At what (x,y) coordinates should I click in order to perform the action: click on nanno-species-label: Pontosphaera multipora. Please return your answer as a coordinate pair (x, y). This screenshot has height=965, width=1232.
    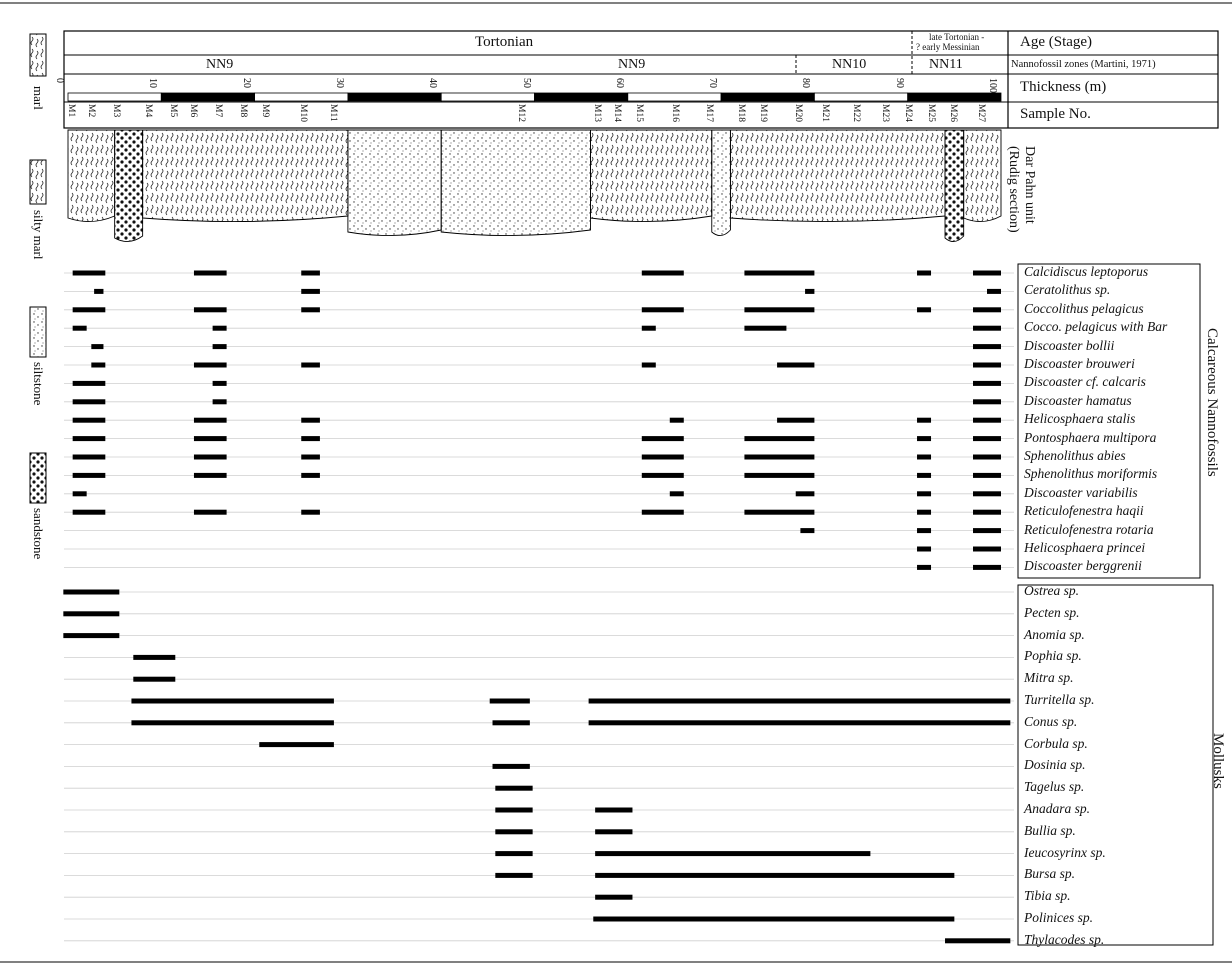
    Looking at the image, I should click on (1090, 437).